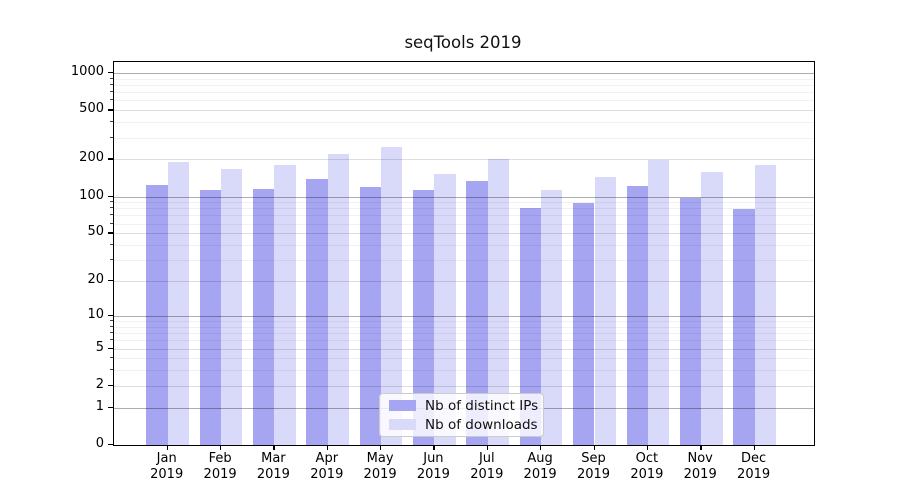  I want to click on x-tick-label-sep: Sep 2019, so click(594, 466).